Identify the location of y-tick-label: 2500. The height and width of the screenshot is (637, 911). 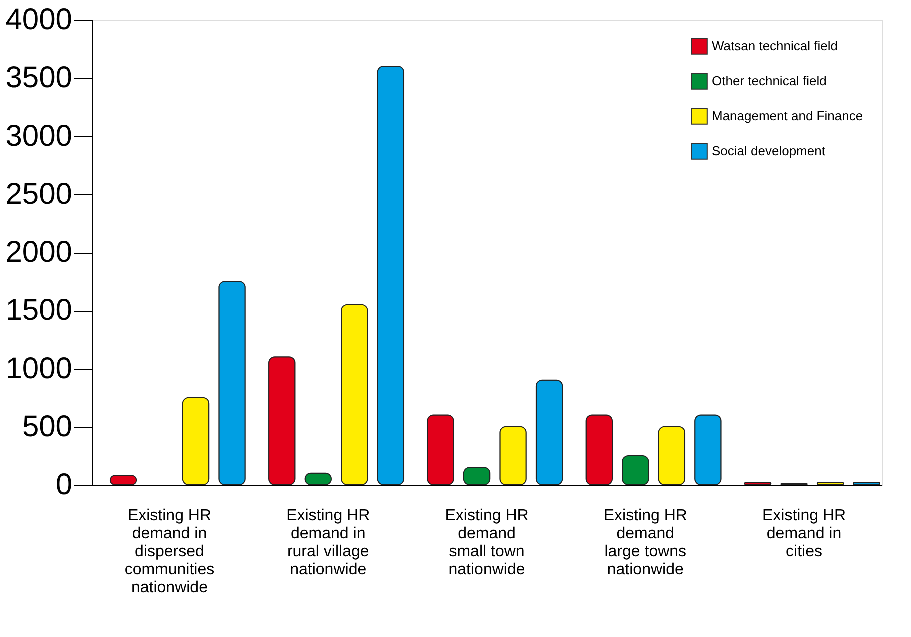
(39, 194).